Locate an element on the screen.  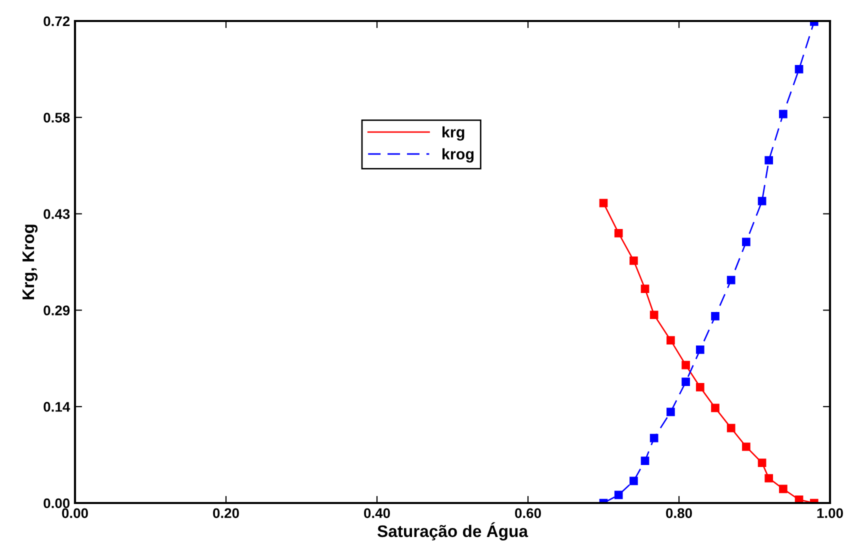
y-tick-label: 0.58 is located at coordinates (57, 117).